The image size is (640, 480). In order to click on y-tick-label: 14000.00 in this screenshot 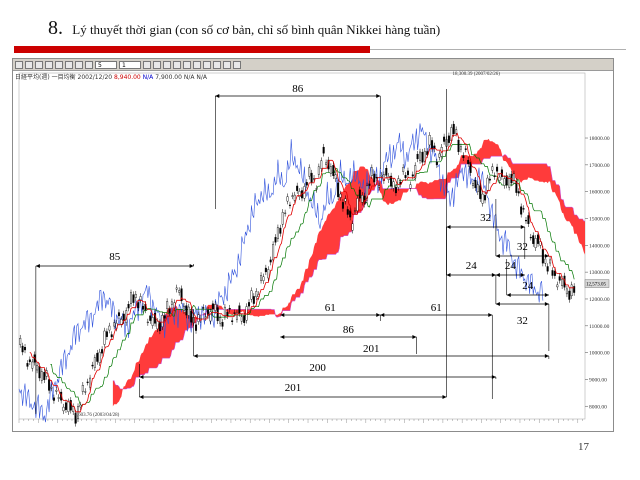, I will do `click(599, 246)`.